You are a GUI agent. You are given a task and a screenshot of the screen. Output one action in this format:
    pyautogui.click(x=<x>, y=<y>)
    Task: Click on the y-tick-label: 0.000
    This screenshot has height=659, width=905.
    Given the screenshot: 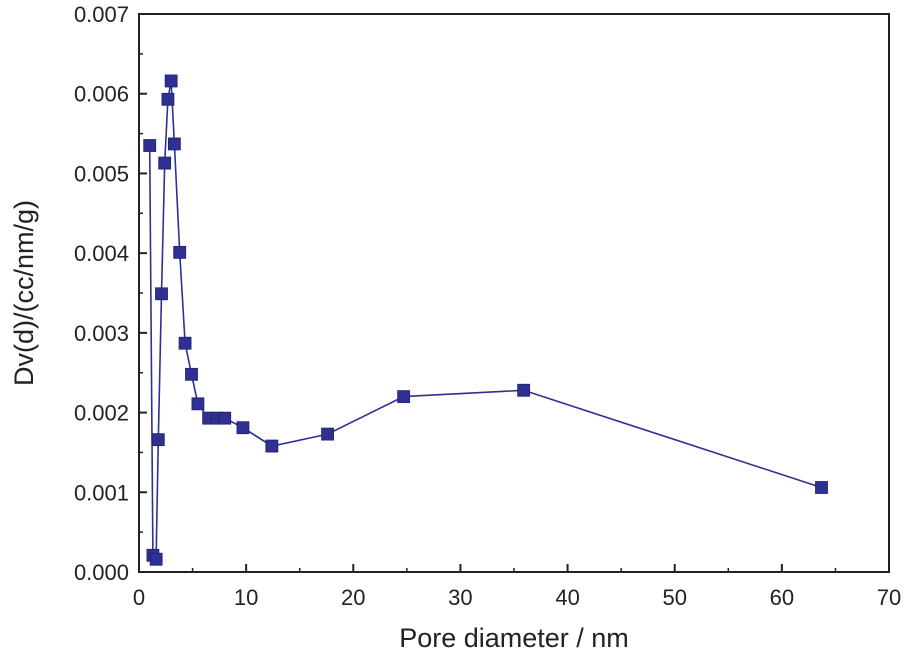 What is the action you would take?
    pyautogui.click(x=101, y=572)
    